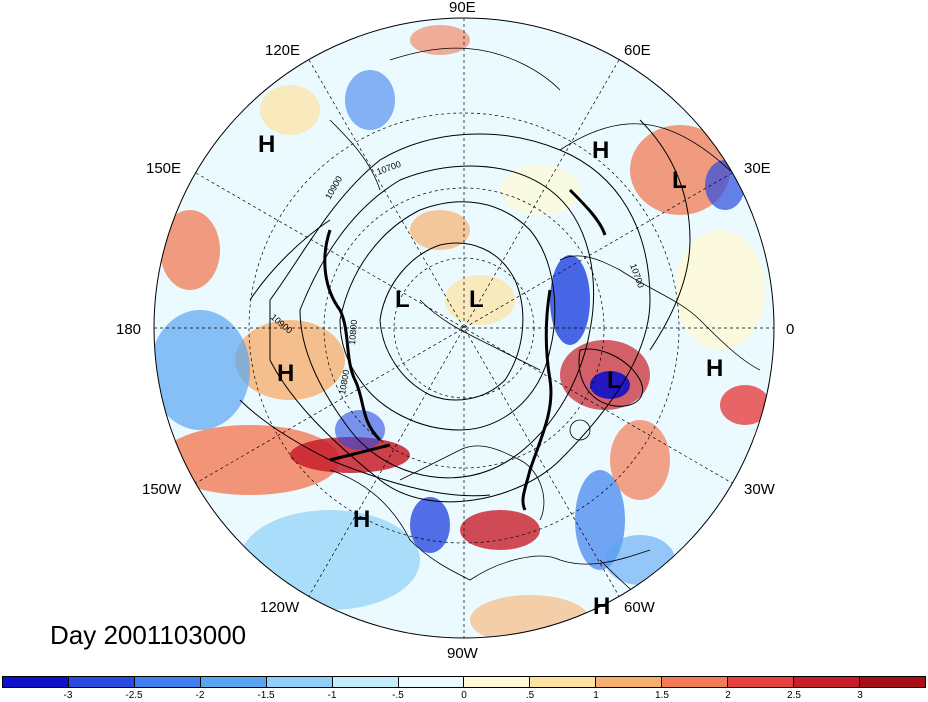 The height and width of the screenshot is (702, 928). I want to click on longitude-label-150e: 150E, so click(164, 168).